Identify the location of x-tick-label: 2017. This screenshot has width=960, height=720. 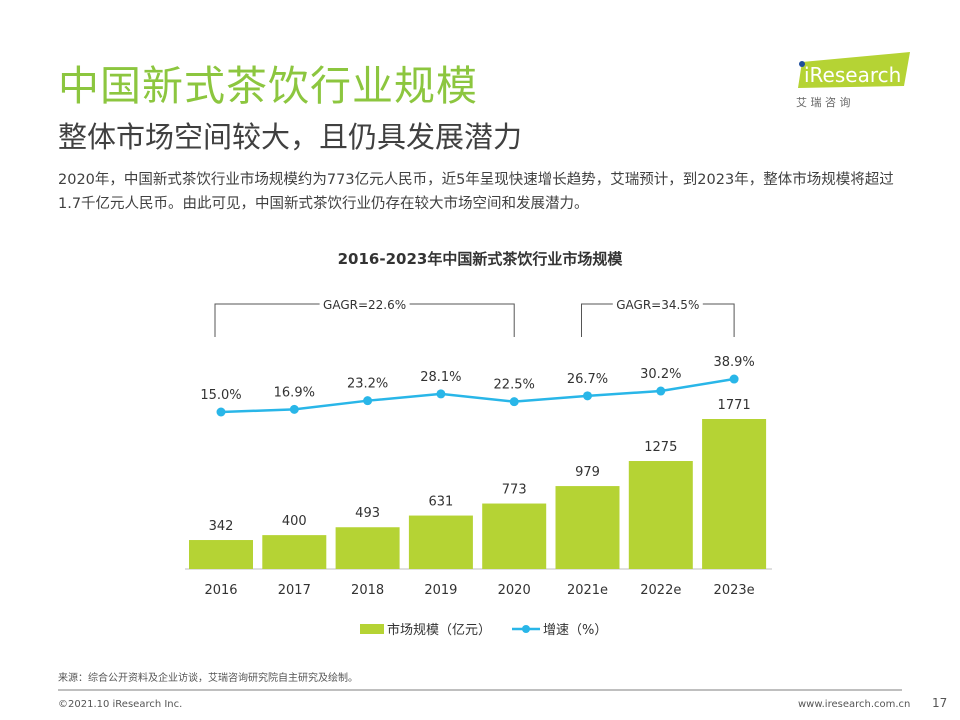
(294, 590).